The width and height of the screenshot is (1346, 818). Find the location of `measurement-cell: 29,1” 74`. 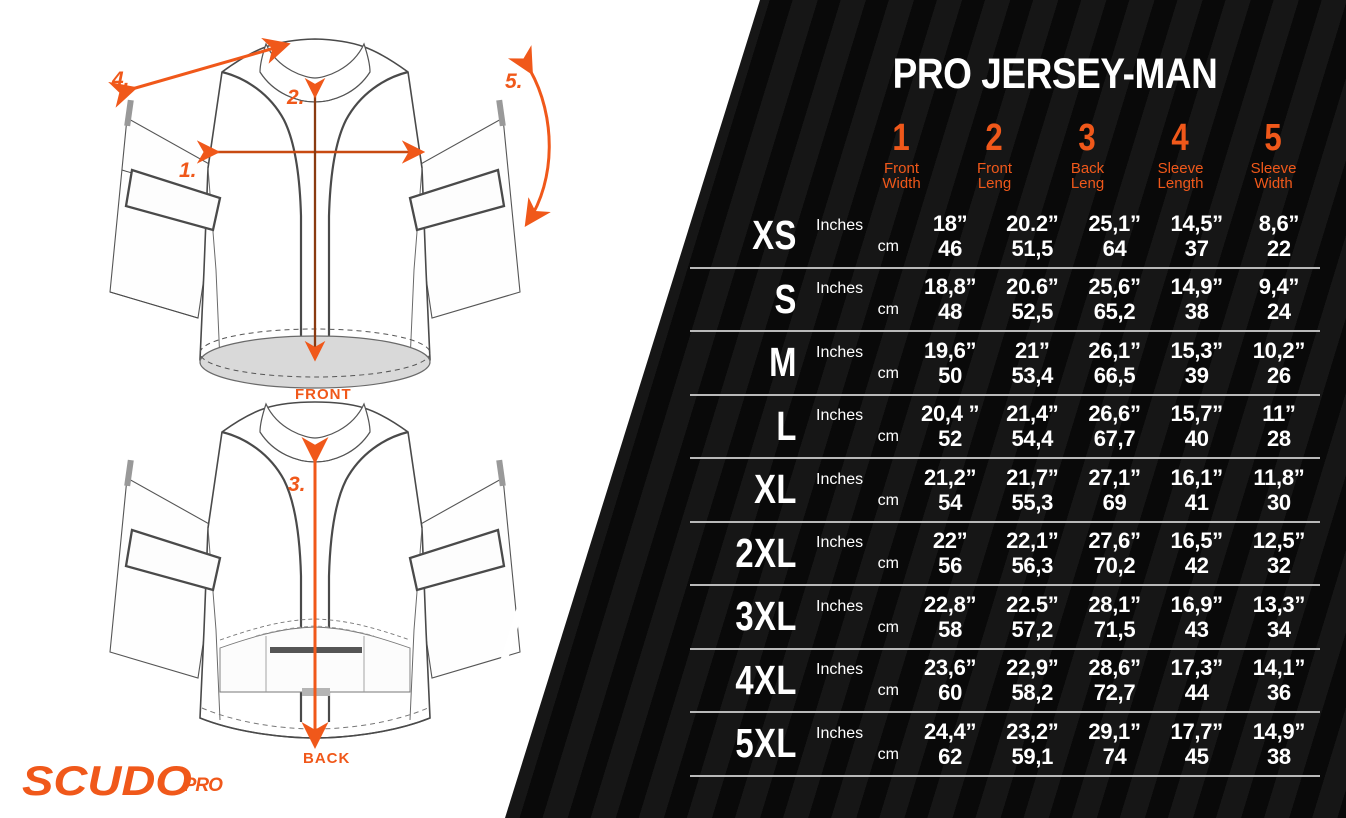

measurement-cell: 29,1” 74 is located at coordinates (1114, 744).